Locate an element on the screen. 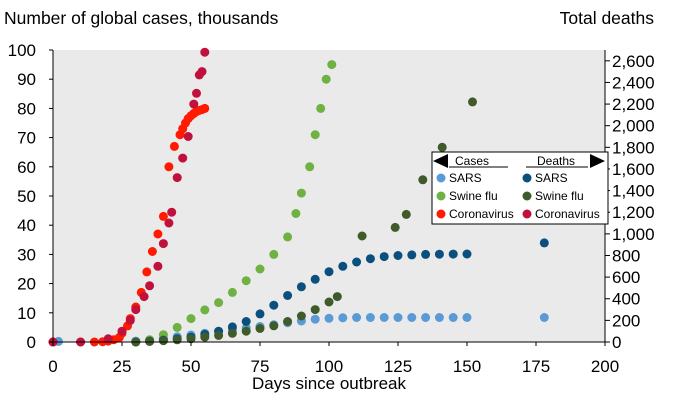  legend-cases-header: Cases is located at coordinates (472, 161).